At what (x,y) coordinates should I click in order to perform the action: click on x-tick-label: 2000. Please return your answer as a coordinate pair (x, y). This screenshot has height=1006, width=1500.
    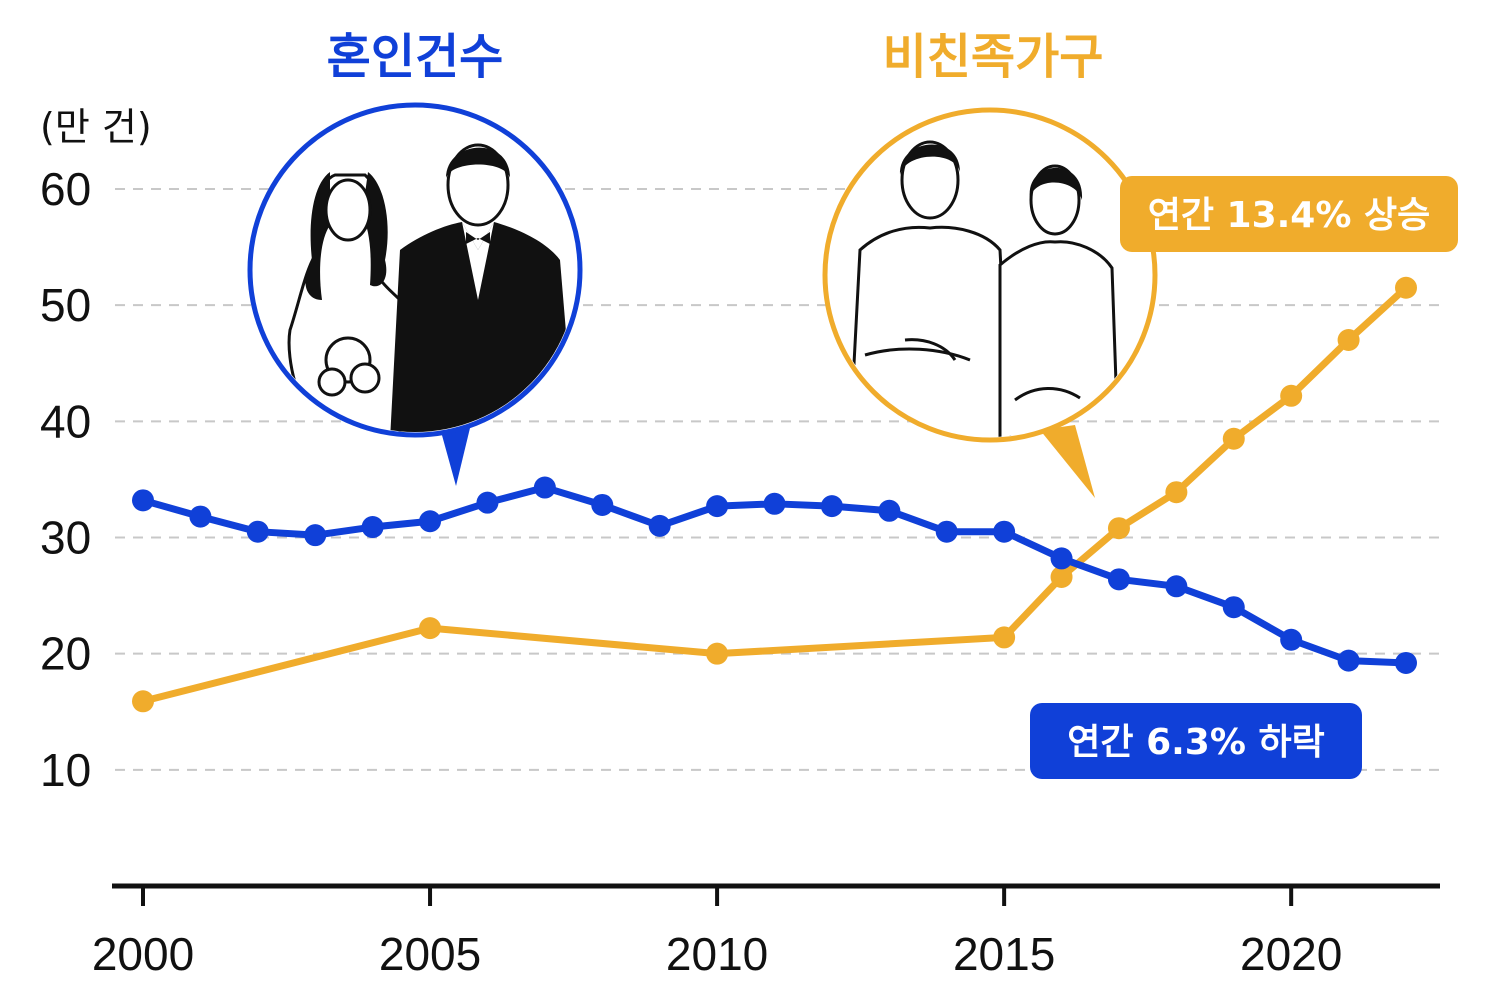
    Looking at the image, I should click on (143, 954).